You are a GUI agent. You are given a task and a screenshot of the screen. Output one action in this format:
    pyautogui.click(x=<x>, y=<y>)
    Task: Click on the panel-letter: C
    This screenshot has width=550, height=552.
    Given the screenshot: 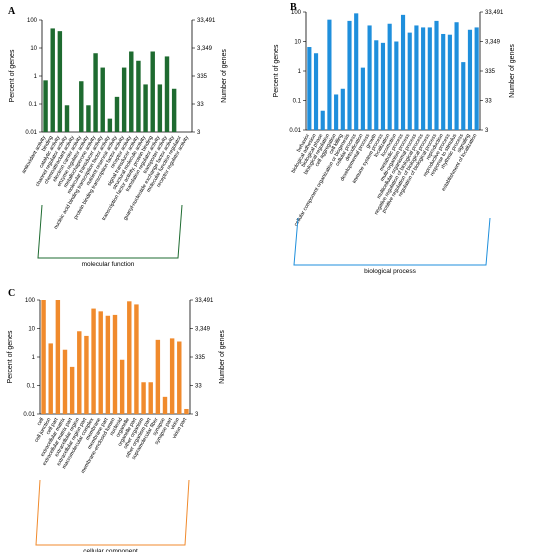 What is the action you would take?
    pyautogui.click(x=11, y=293)
    